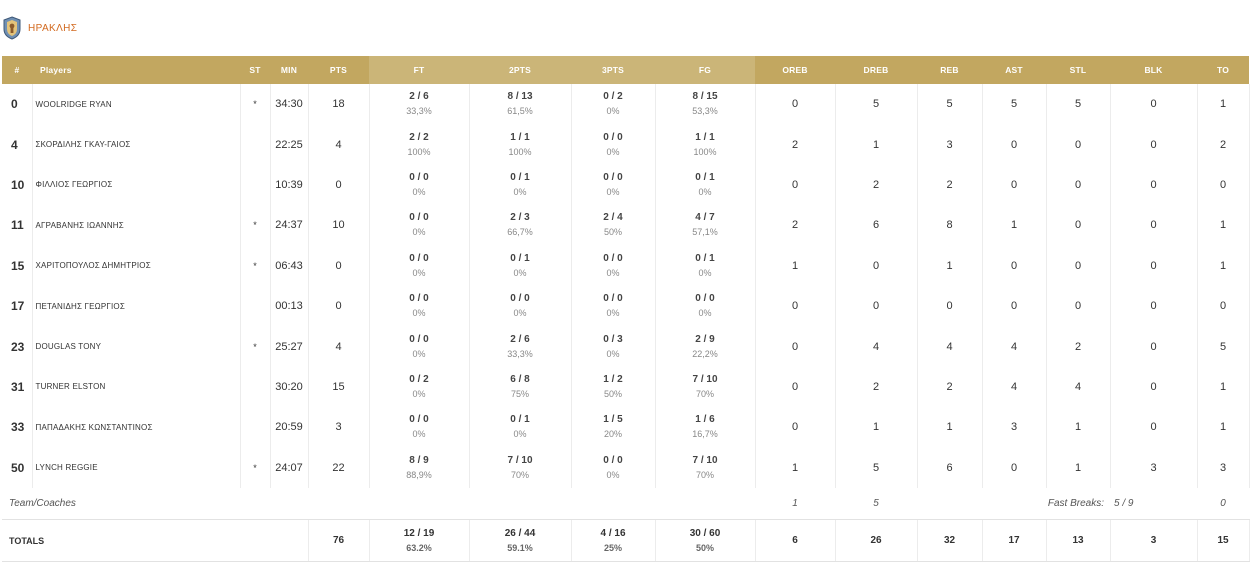  Describe the element at coordinates (612, 434) in the screenshot. I see `player-3pts-pct: 20%` at that location.